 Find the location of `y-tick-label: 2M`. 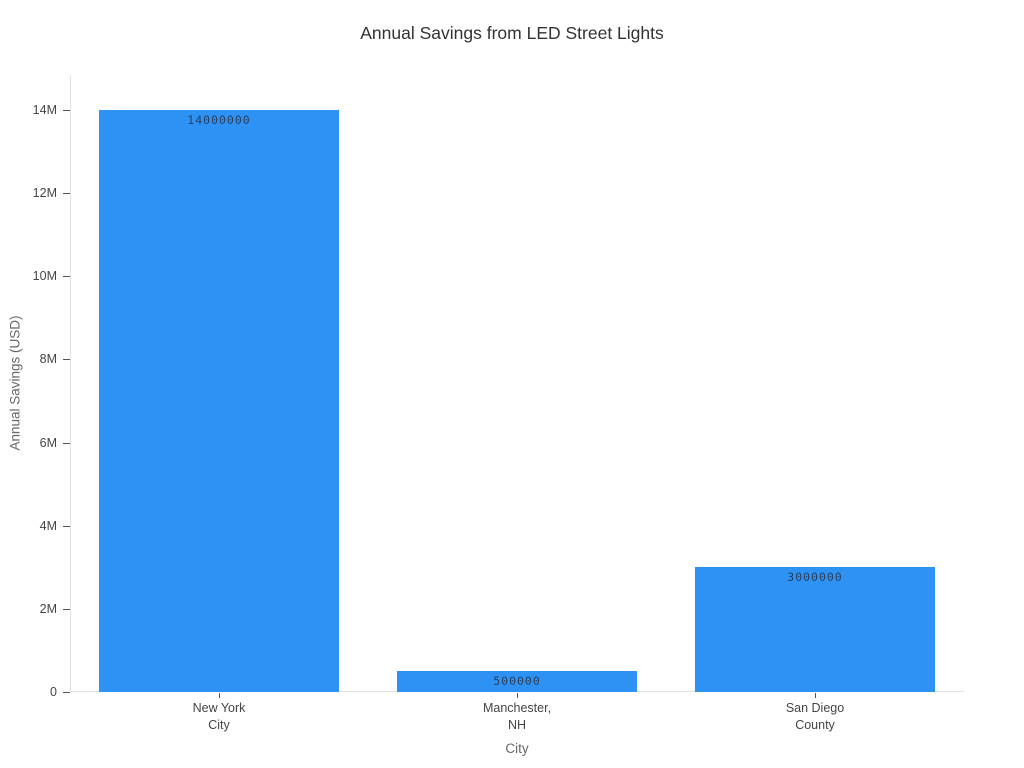

y-tick-label: 2M is located at coordinates (48, 608).